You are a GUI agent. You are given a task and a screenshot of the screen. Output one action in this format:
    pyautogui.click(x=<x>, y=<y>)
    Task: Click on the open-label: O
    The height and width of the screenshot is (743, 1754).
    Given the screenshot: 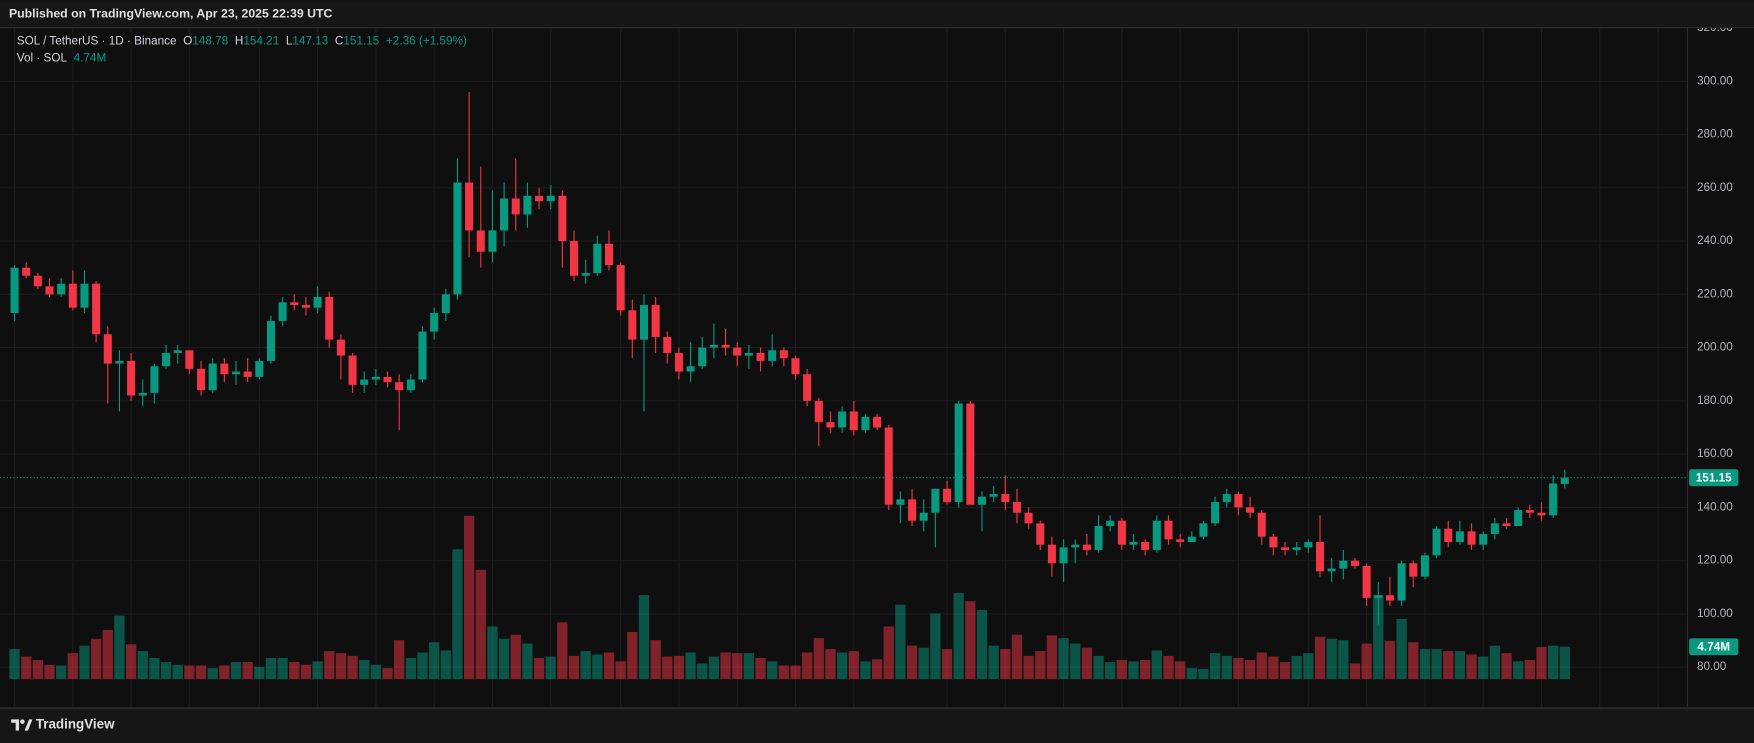 What is the action you would take?
    pyautogui.click(x=187, y=41)
    